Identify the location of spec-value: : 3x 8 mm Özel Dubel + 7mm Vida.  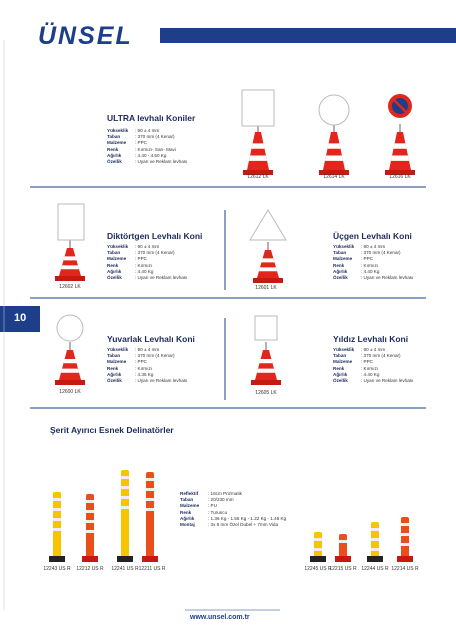
(243, 524).